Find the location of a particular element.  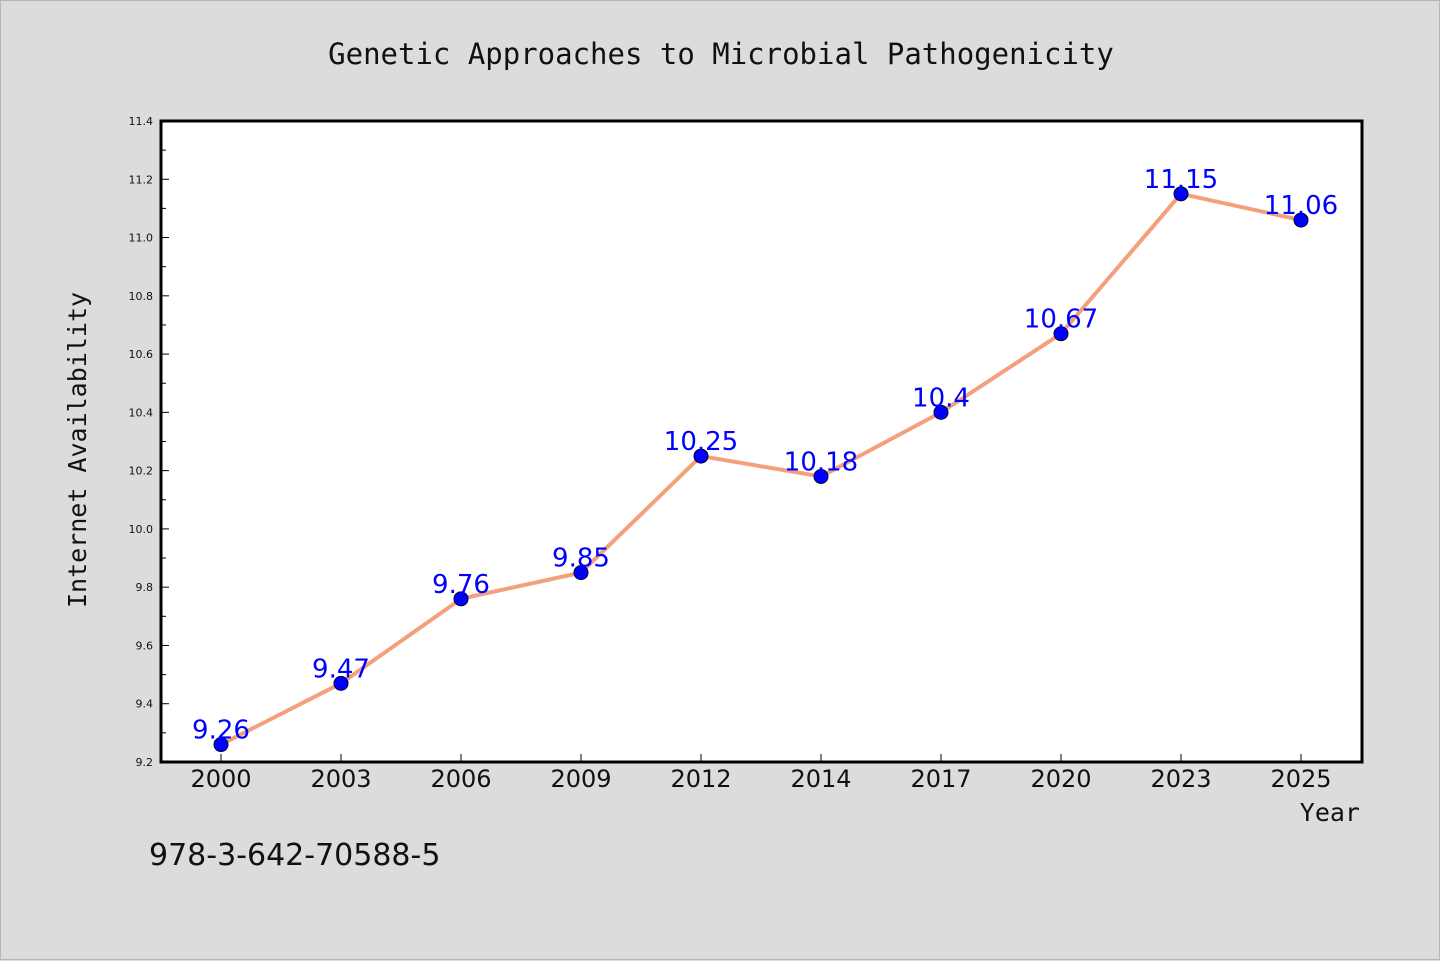

y-tick-label: 10.0 is located at coordinates (141, 529).